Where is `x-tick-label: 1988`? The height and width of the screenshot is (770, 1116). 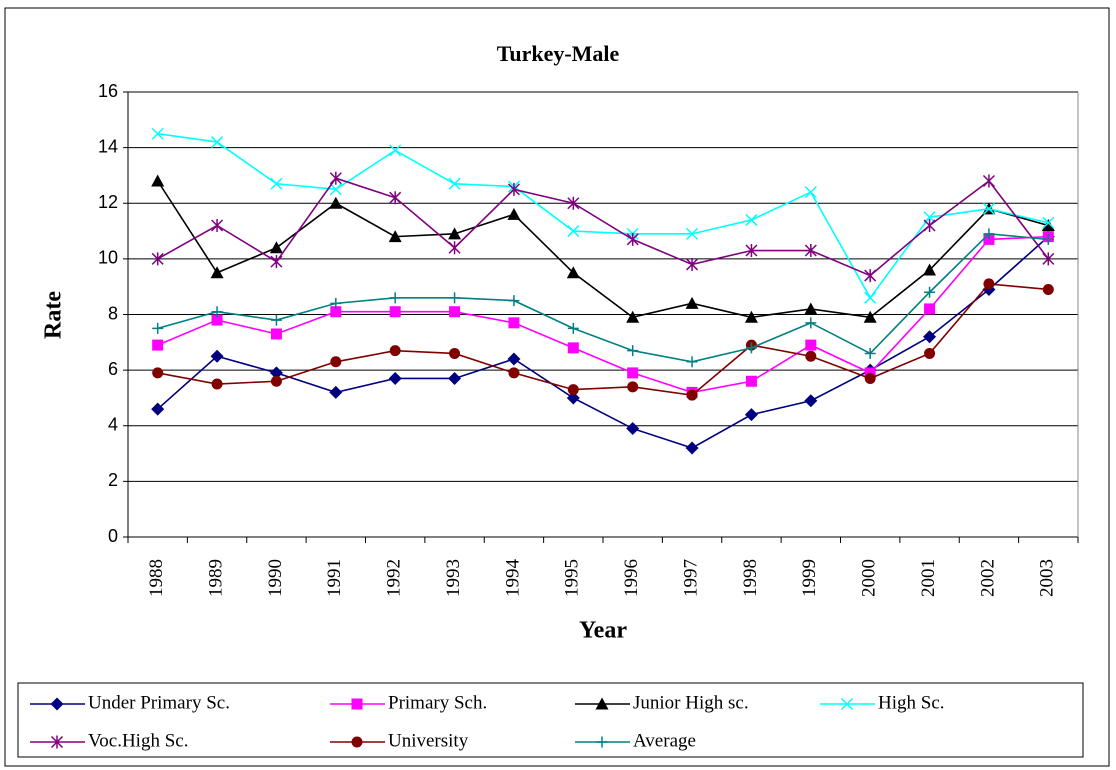 x-tick-label: 1988 is located at coordinates (156, 578).